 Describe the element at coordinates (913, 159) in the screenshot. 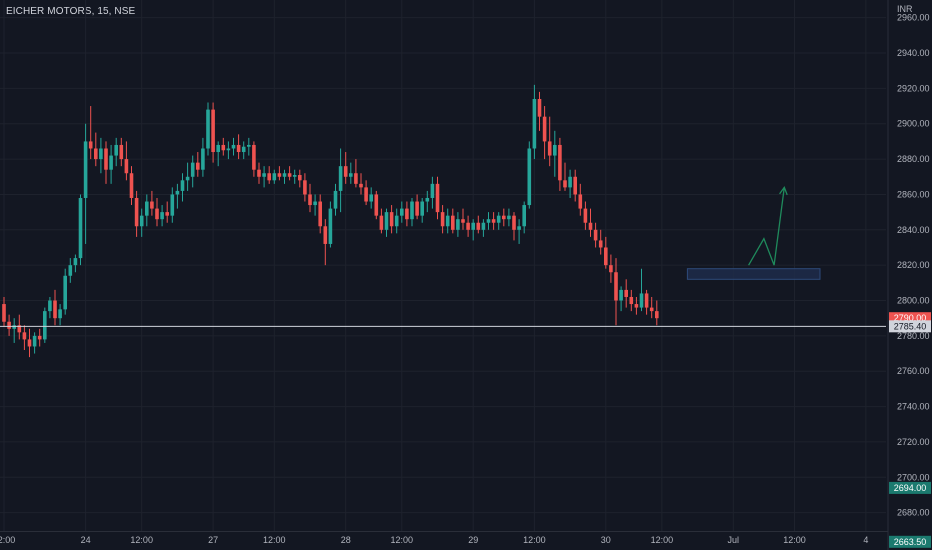

I see `price-tick-label: 2880.00` at that location.